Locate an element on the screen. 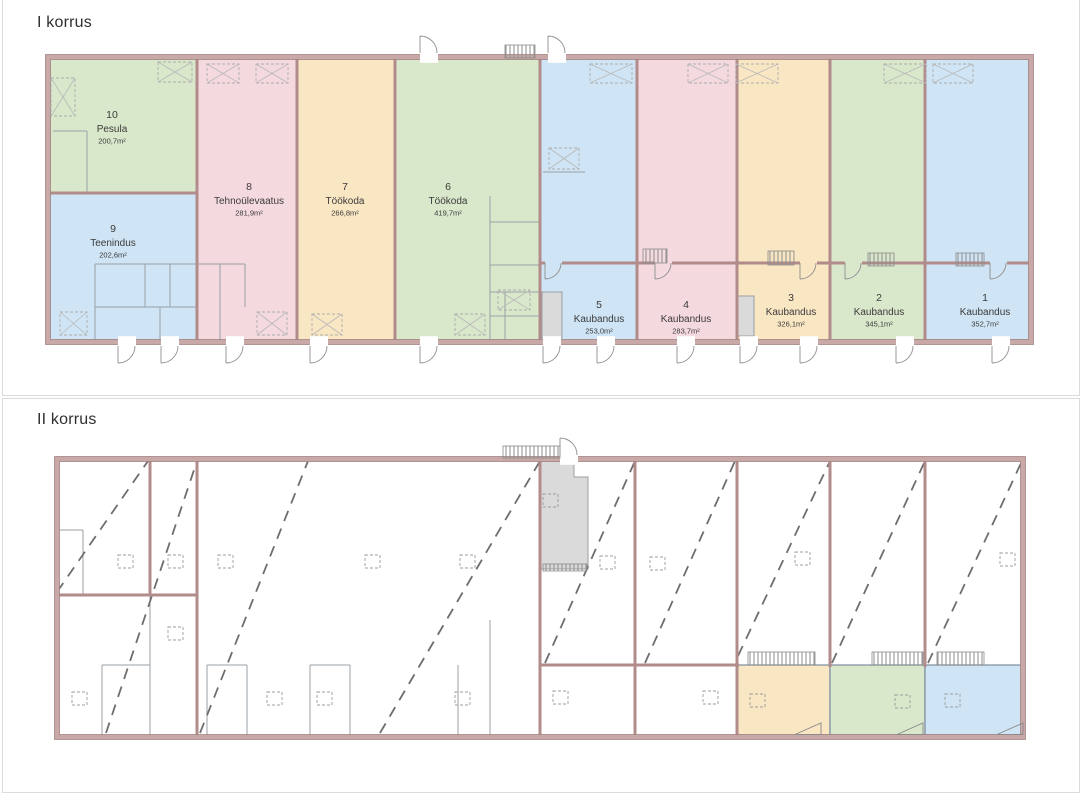  room-9-teenindus is located at coordinates (123, 266).